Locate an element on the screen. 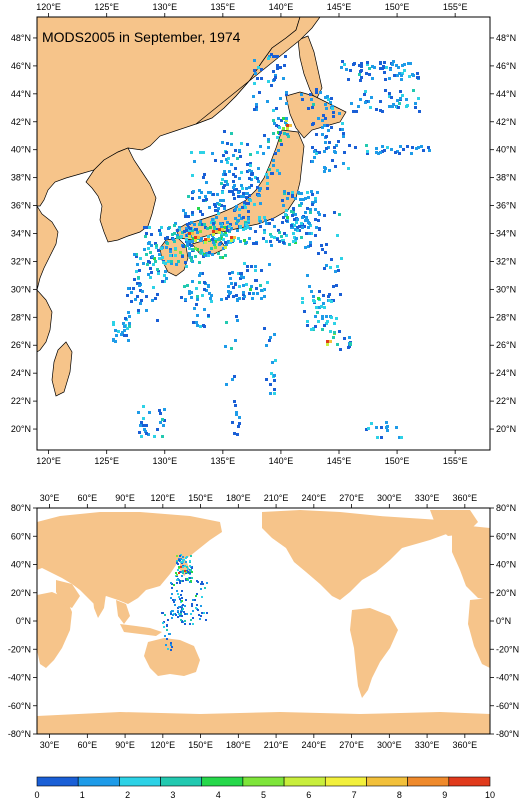  top-map-lat-label-left: 32°N is located at coordinates (21, 261).